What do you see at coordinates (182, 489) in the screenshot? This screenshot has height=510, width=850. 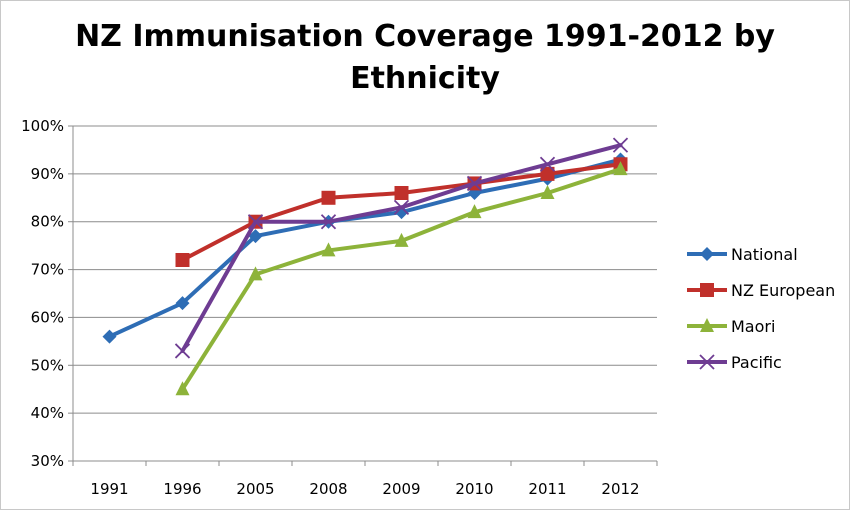 I see `x-tick-label: 1996` at bounding box center [182, 489].